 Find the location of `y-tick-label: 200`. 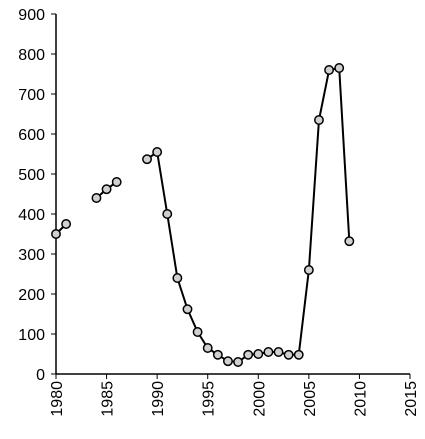

y-tick-label: 200 is located at coordinates (31, 295).